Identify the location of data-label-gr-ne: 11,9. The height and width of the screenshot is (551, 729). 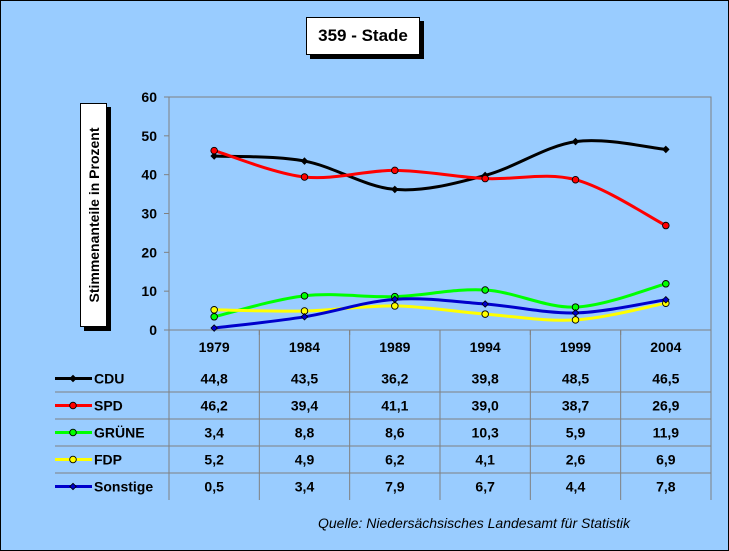
(666, 433).